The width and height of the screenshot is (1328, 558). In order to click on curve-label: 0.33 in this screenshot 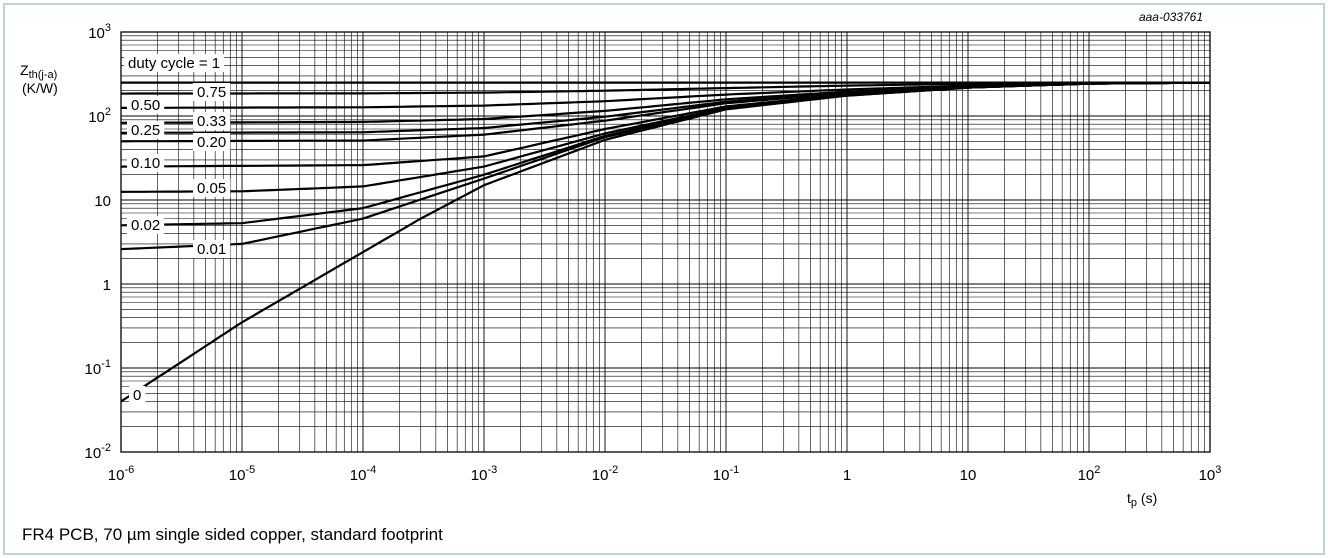, I will do `click(212, 121)`.